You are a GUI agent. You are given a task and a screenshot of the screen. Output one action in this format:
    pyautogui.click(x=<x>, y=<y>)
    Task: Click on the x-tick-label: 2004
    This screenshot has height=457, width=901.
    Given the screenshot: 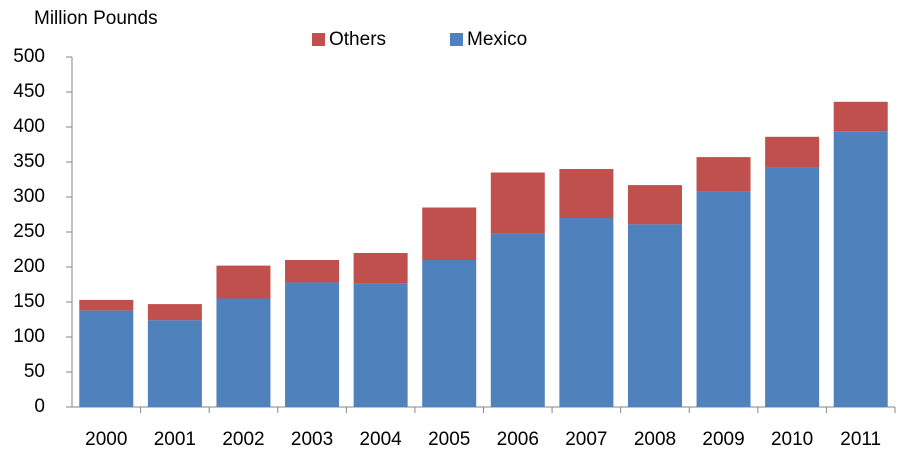 What is the action you would take?
    pyautogui.click(x=380, y=439)
    